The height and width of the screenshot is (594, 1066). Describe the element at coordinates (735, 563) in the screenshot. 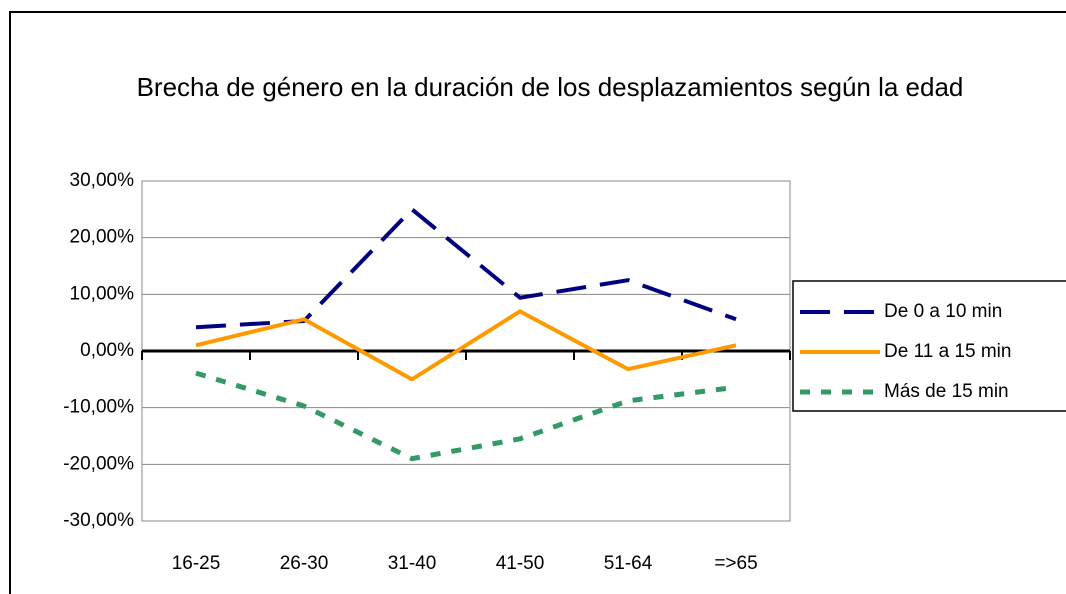

I see `x-tick-label: =>65` at that location.